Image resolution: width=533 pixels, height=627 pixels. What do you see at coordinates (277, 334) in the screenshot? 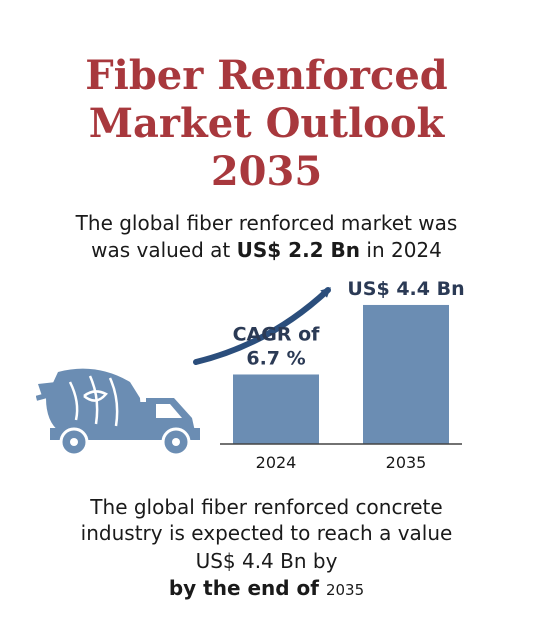
I see `cagr-label-line-1: CAGR of` at bounding box center [277, 334].